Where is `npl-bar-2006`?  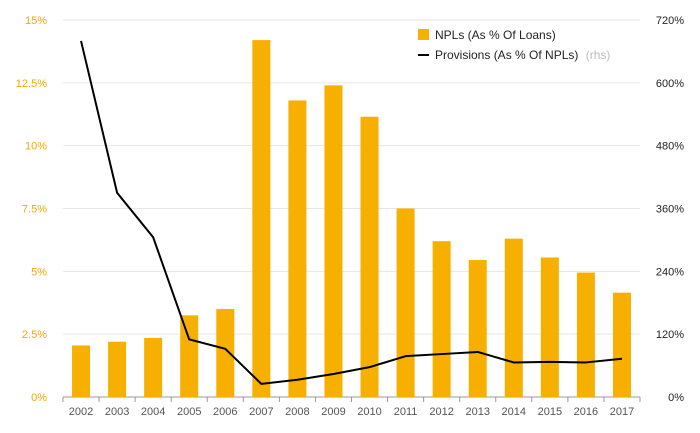 npl-bar-2006 is located at coordinates (225, 353).